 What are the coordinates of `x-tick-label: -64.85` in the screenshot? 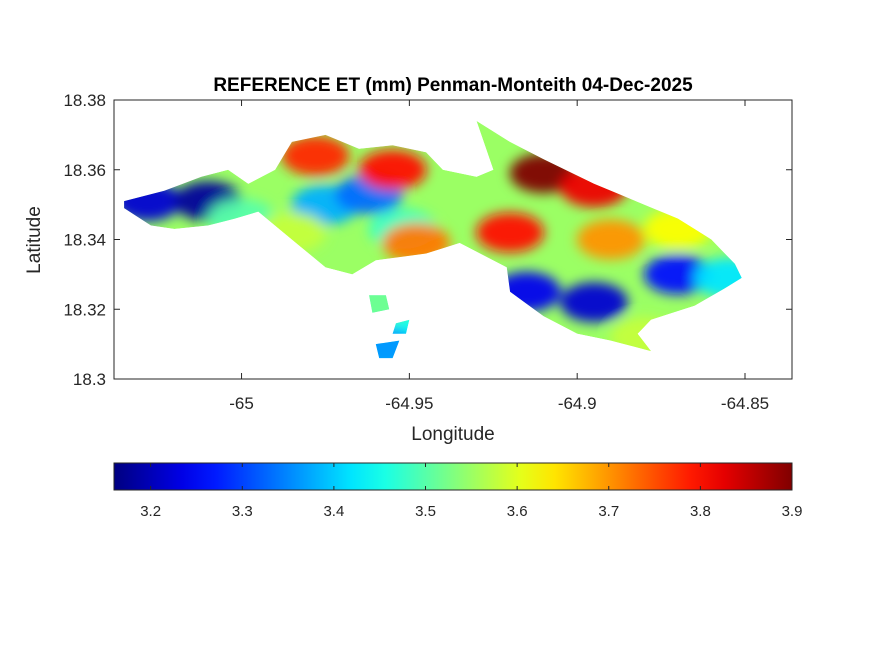 It's located at (745, 403).